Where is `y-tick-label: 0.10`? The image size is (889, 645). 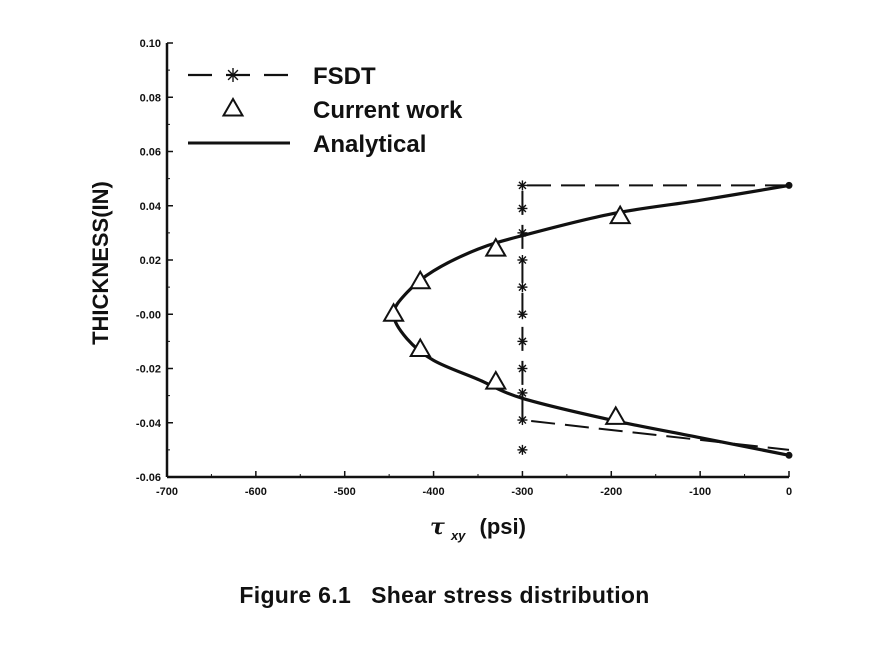 y-tick-label: 0.10 is located at coordinates (150, 44).